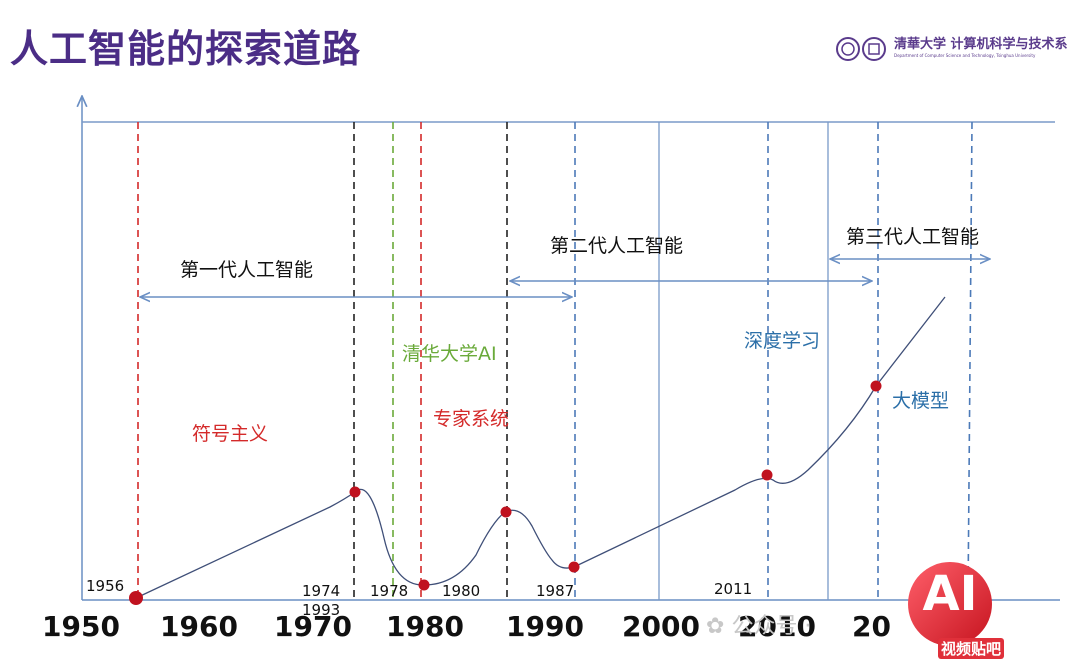 The width and height of the screenshot is (1080, 664). What do you see at coordinates (461, 591) in the screenshot?
I see `event-year: 1980` at bounding box center [461, 591].